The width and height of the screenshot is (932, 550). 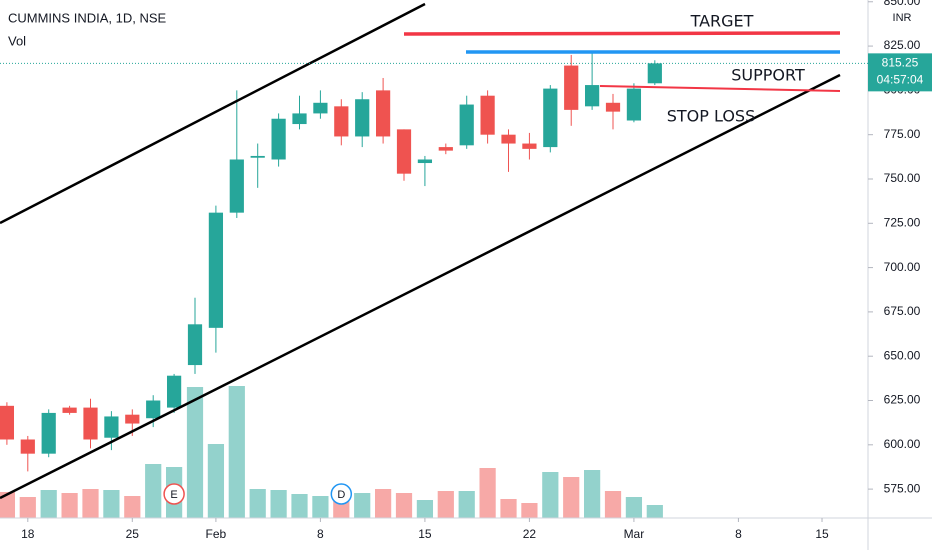 What do you see at coordinates (902, 222) in the screenshot?
I see `y-tick-label: 725.00` at bounding box center [902, 222].